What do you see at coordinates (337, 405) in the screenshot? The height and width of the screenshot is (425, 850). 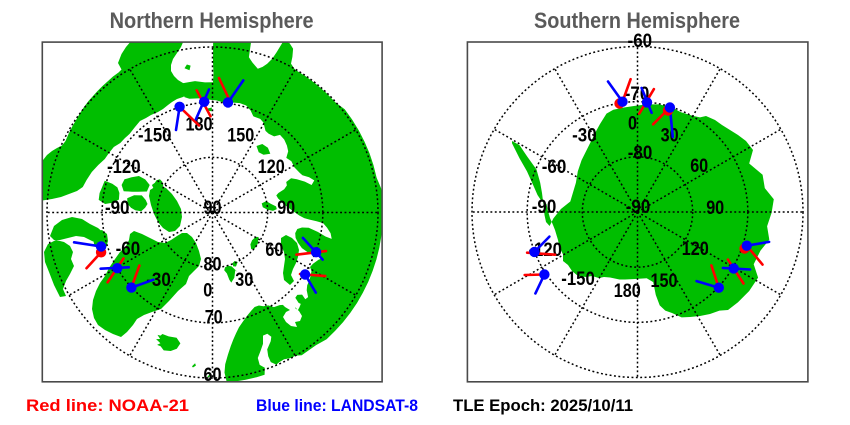 I see `svg-text: Blue line: LANDSAT-8` at bounding box center [337, 405].